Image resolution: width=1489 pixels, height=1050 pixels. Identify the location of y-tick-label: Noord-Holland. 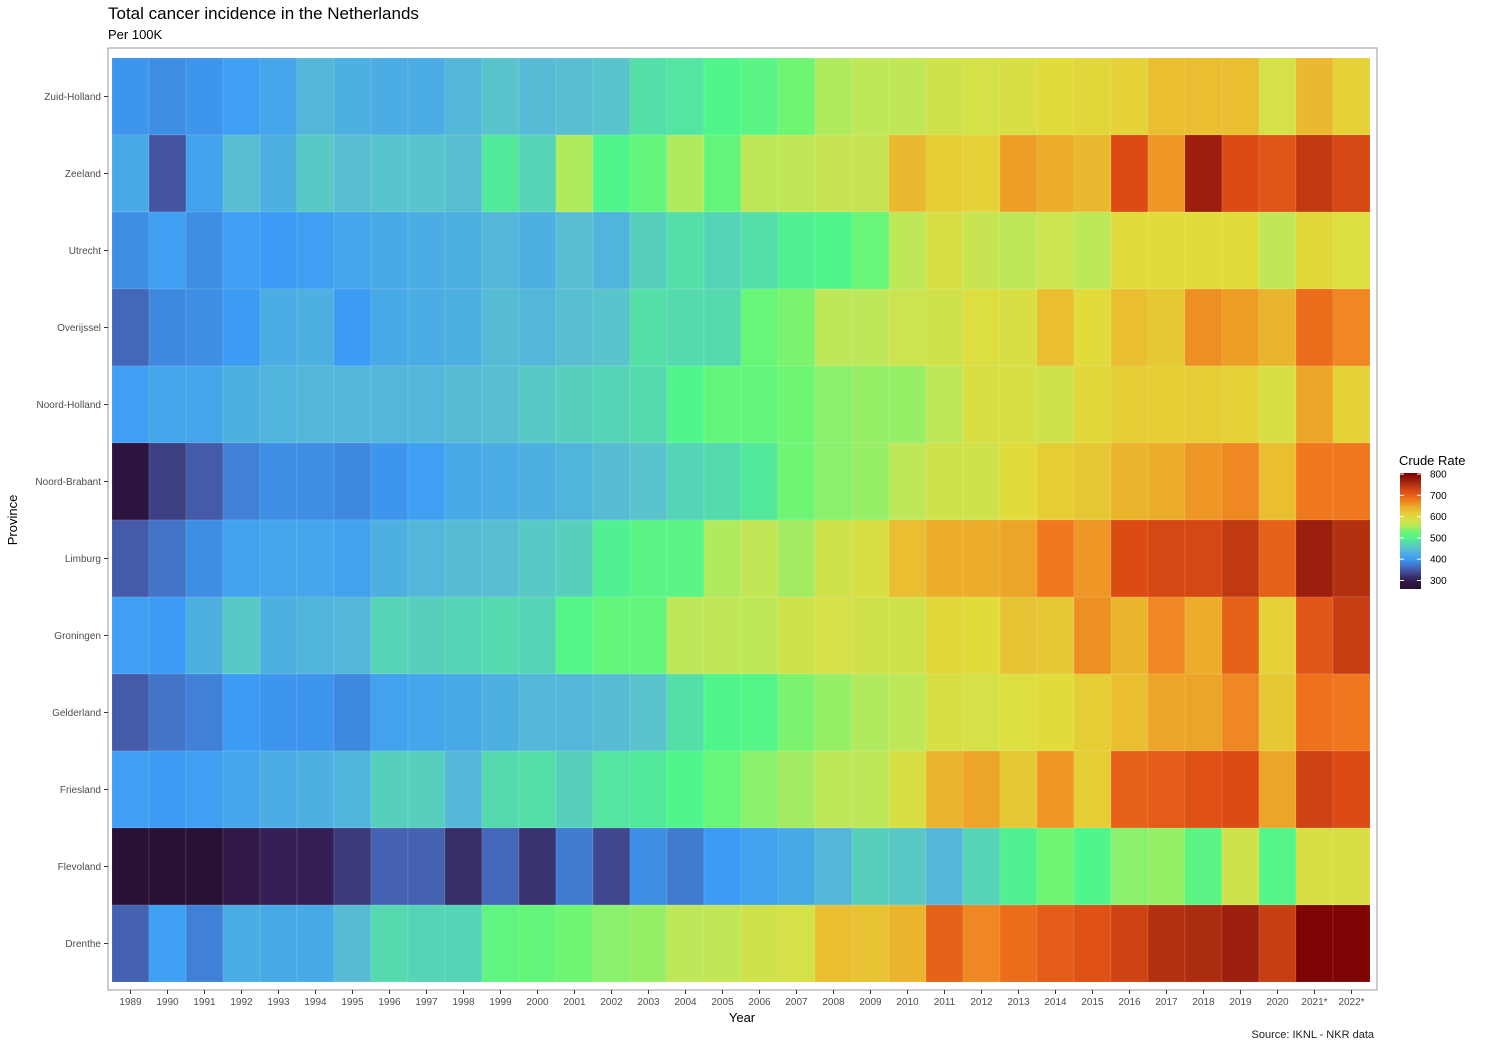
(69, 405).